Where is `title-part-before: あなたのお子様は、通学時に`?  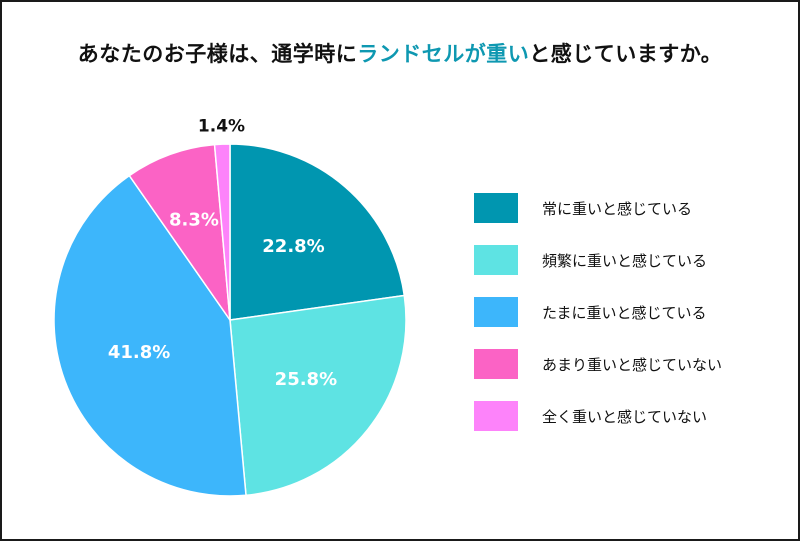 title-part-before: あなたのお子様は、通学時に is located at coordinates (217, 54).